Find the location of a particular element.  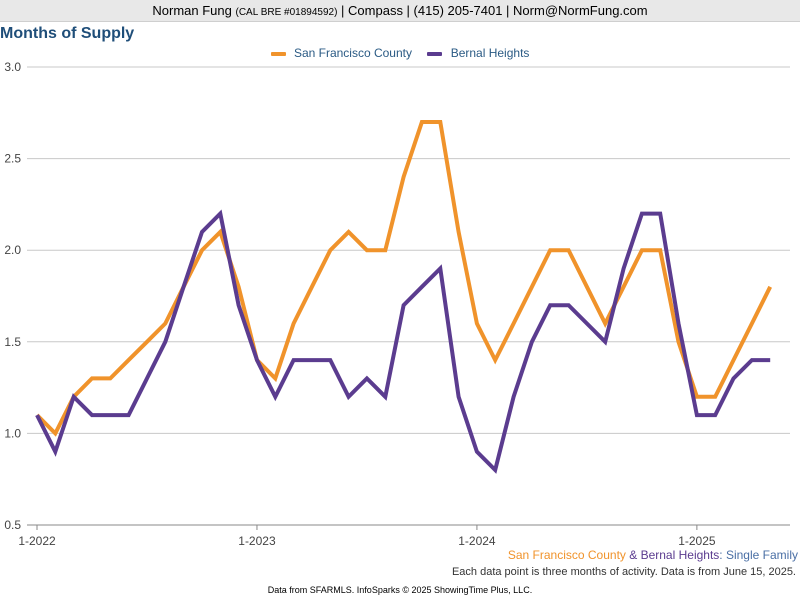

subtitle-sf: San Francisco County is located at coordinates (566, 555).